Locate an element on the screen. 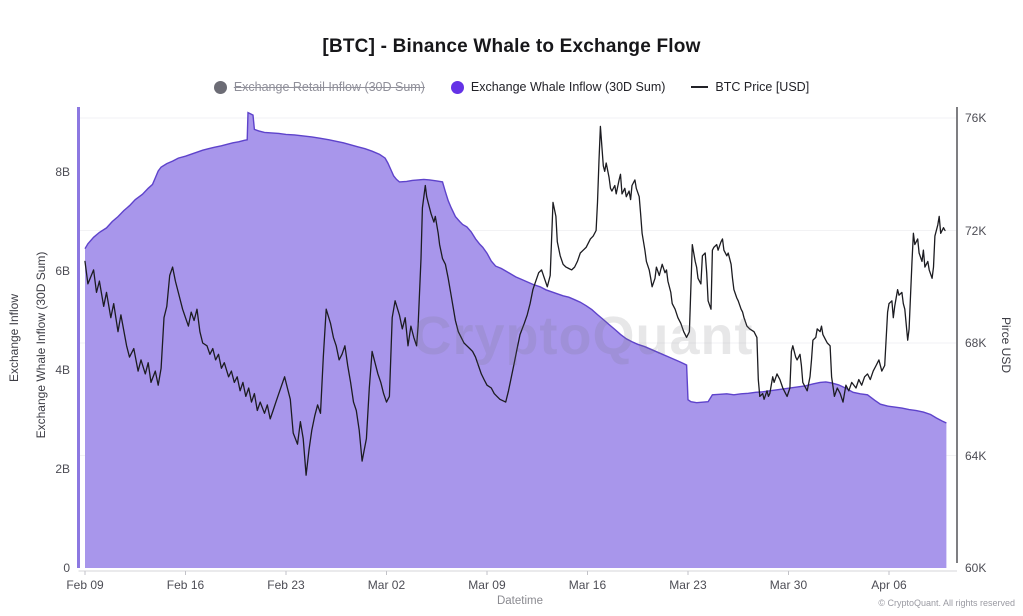 The height and width of the screenshot is (616, 1023). right-tick-label: 64K is located at coordinates (976, 455).